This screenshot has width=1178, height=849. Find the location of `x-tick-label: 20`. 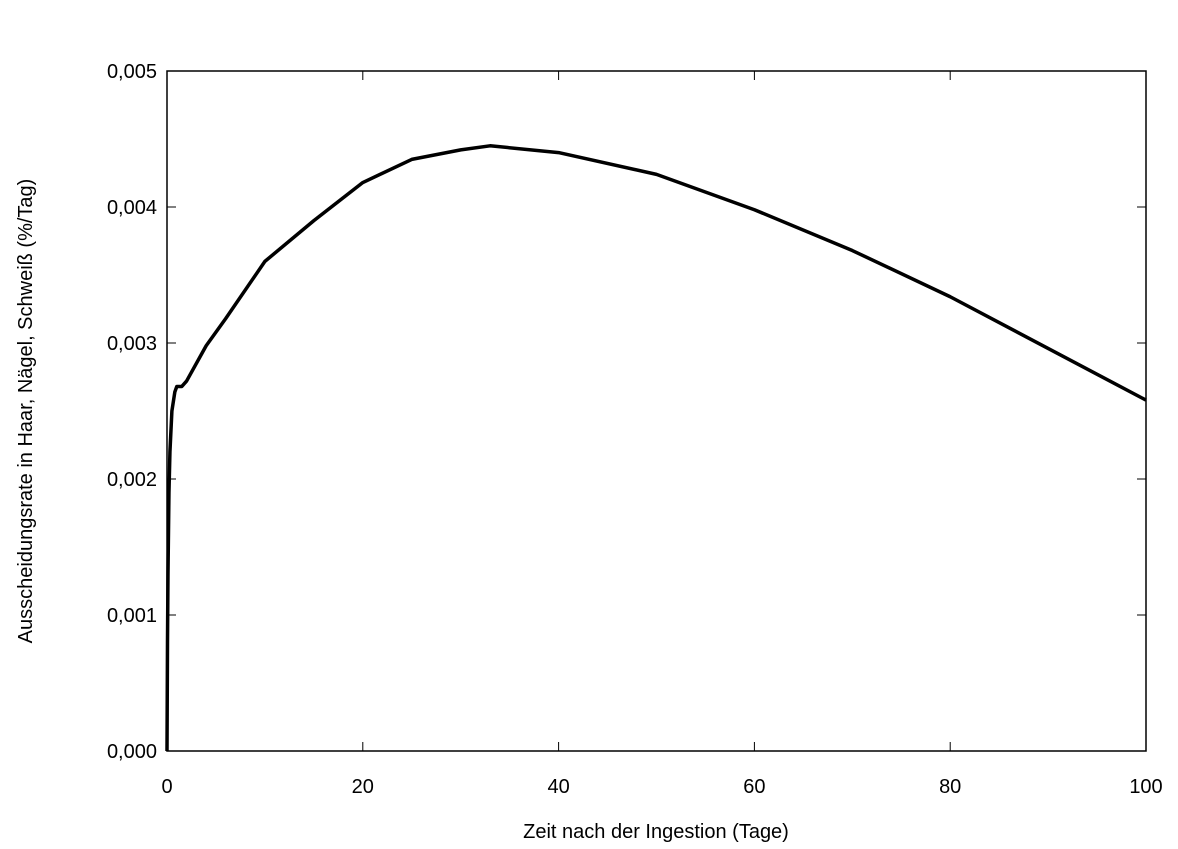

x-tick-label: 20 is located at coordinates (363, 787).